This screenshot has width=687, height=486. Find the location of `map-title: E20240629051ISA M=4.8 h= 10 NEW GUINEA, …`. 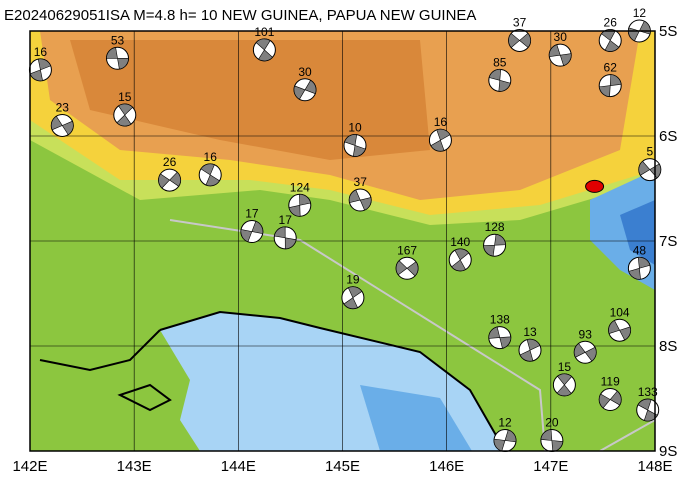

map-title: E20240629051ISA M=4.8 h= 10 NEW GUINEA, … is located at coordinates (240, 15).